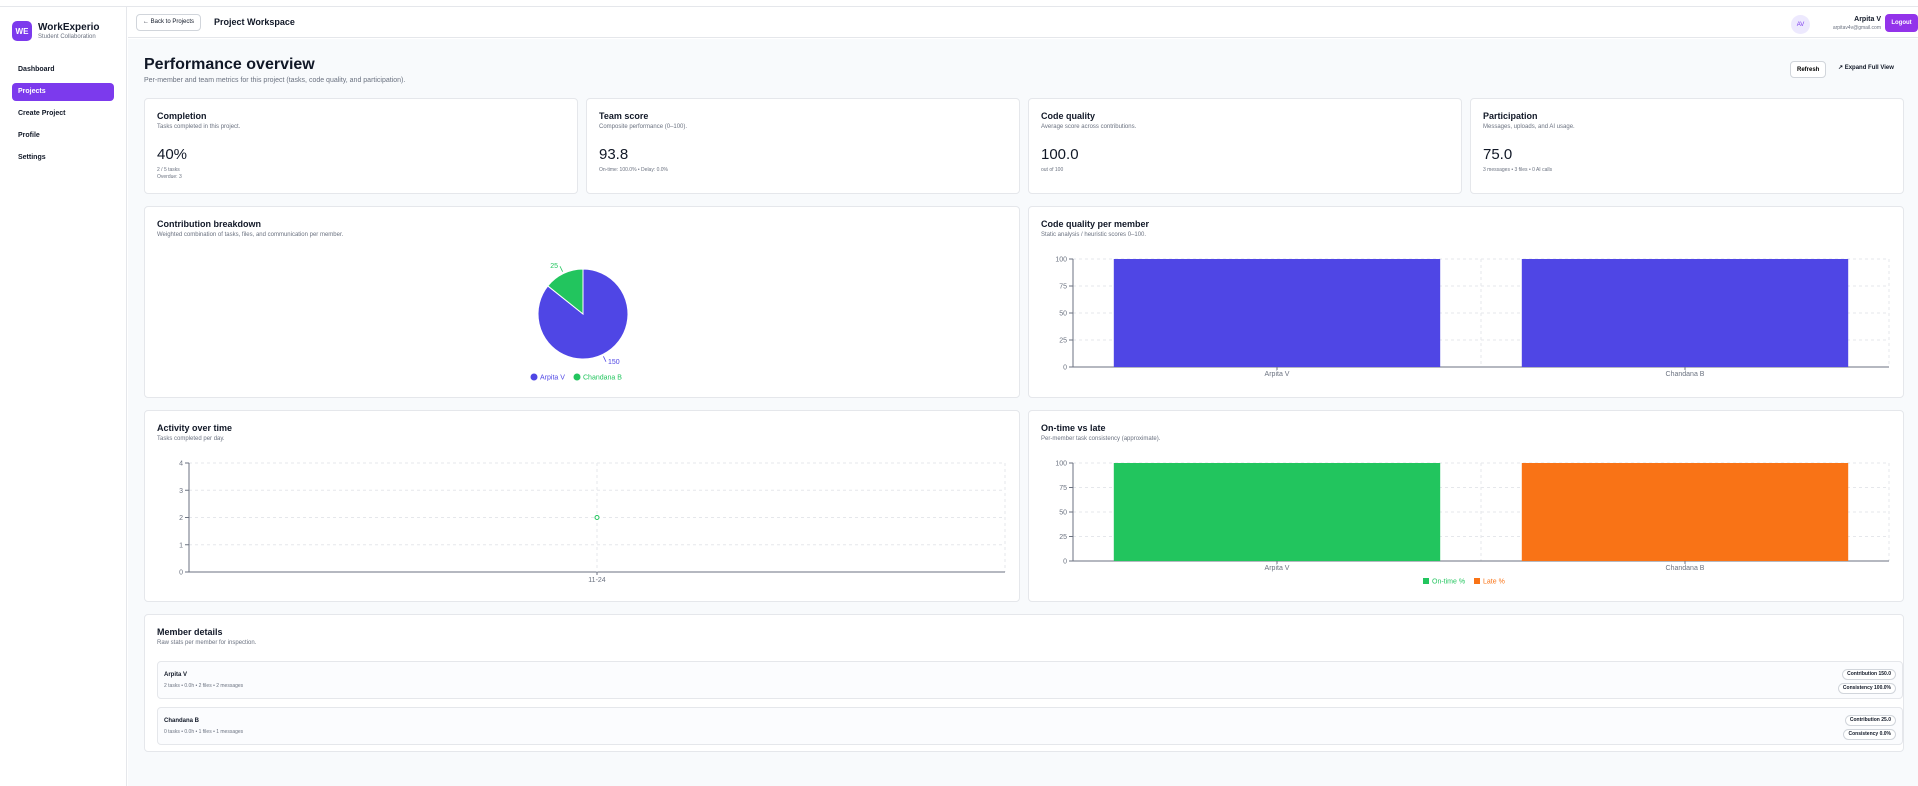 The image size is (1918, 786). Describe the element at coordinates (1901, 23) in the screenshot. I see `logout-button: Logout` at that location.